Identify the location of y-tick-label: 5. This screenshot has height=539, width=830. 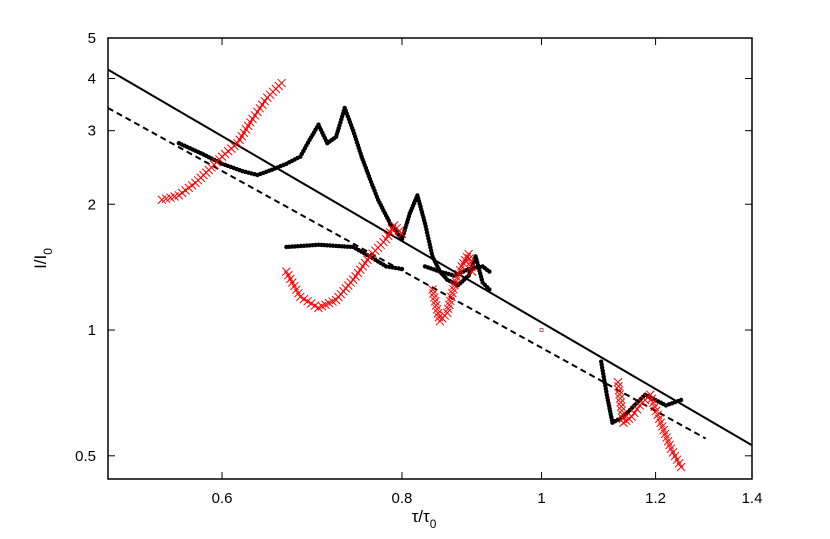
(92, 38).